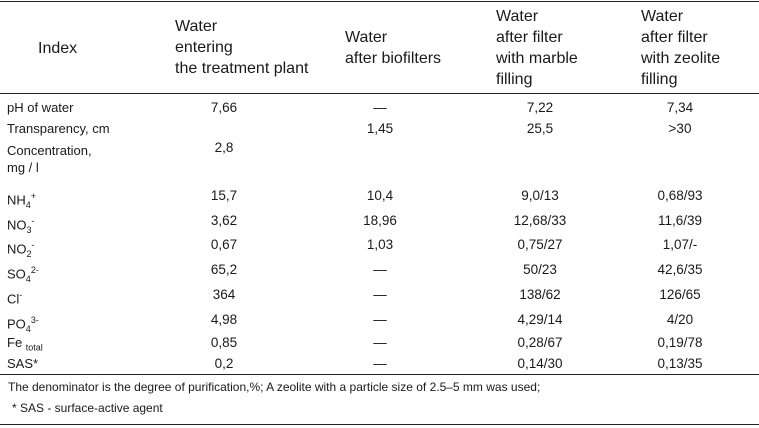  I want to click on table-cell: 11,6/39, so click(680, 220).